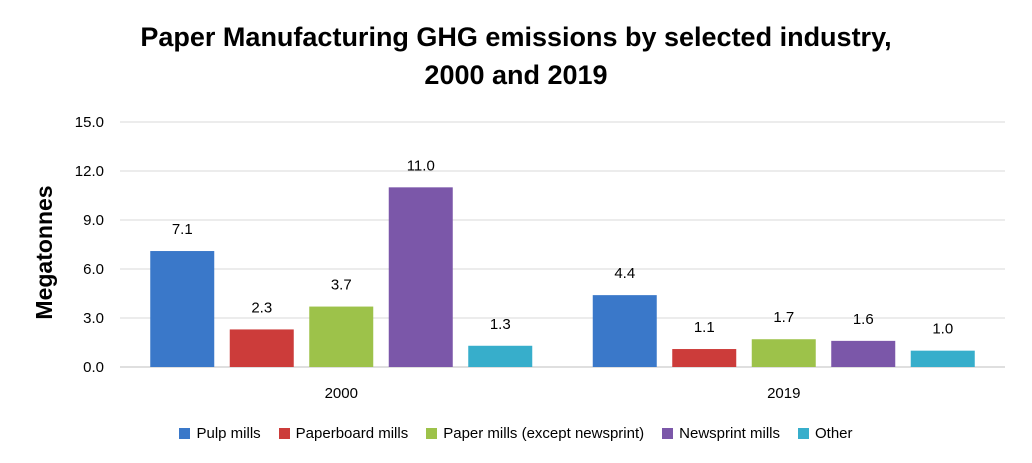 The image size is (1032, 463). I want to click on y-tick-label: 12.0, so click(89, 171).